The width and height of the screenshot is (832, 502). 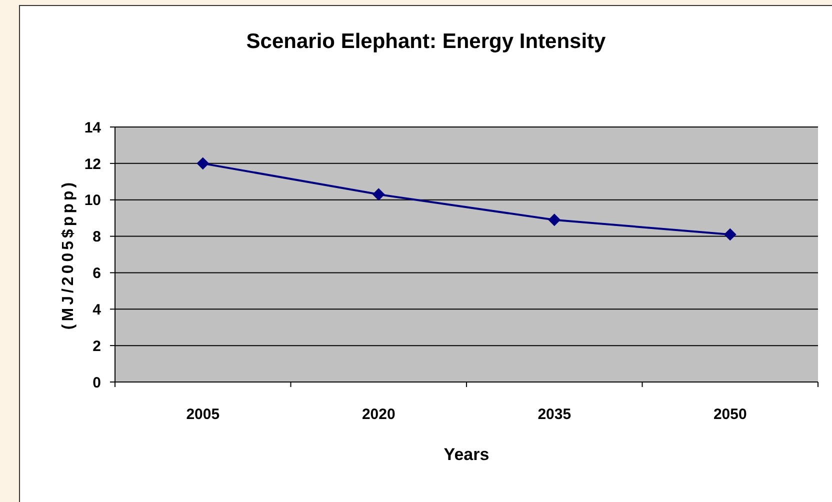 I want to click on y-tick-label: 12, so click(x=92, y=164).